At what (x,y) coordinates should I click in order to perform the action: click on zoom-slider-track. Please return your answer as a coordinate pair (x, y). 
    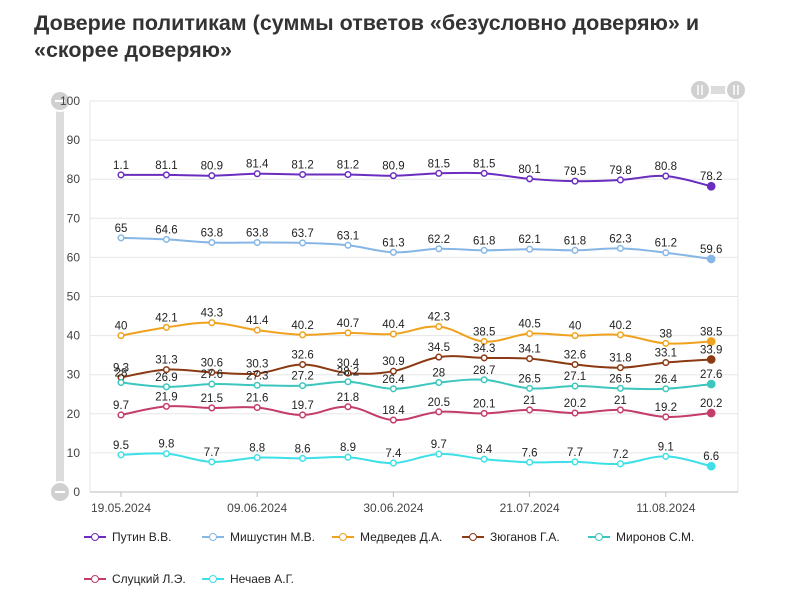
    Looking at the image, I should click on (60, 296).